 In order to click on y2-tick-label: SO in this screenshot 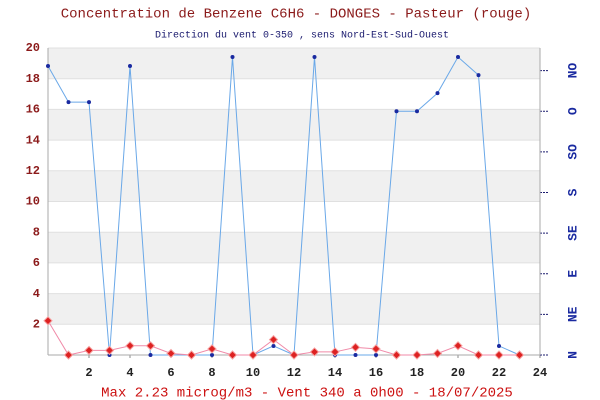, I will do `click(572, 152)`.